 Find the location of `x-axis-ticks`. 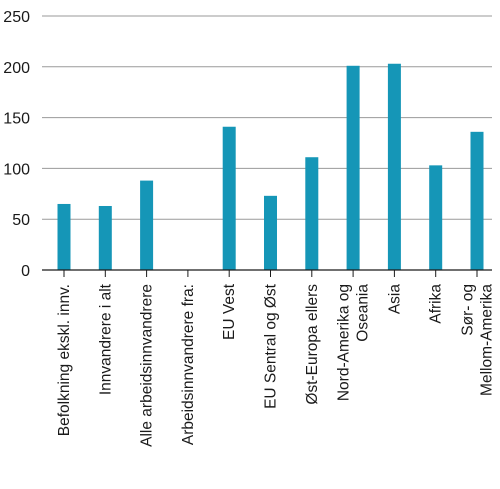

x-axis-ticks is located at coordinates (270, 273).